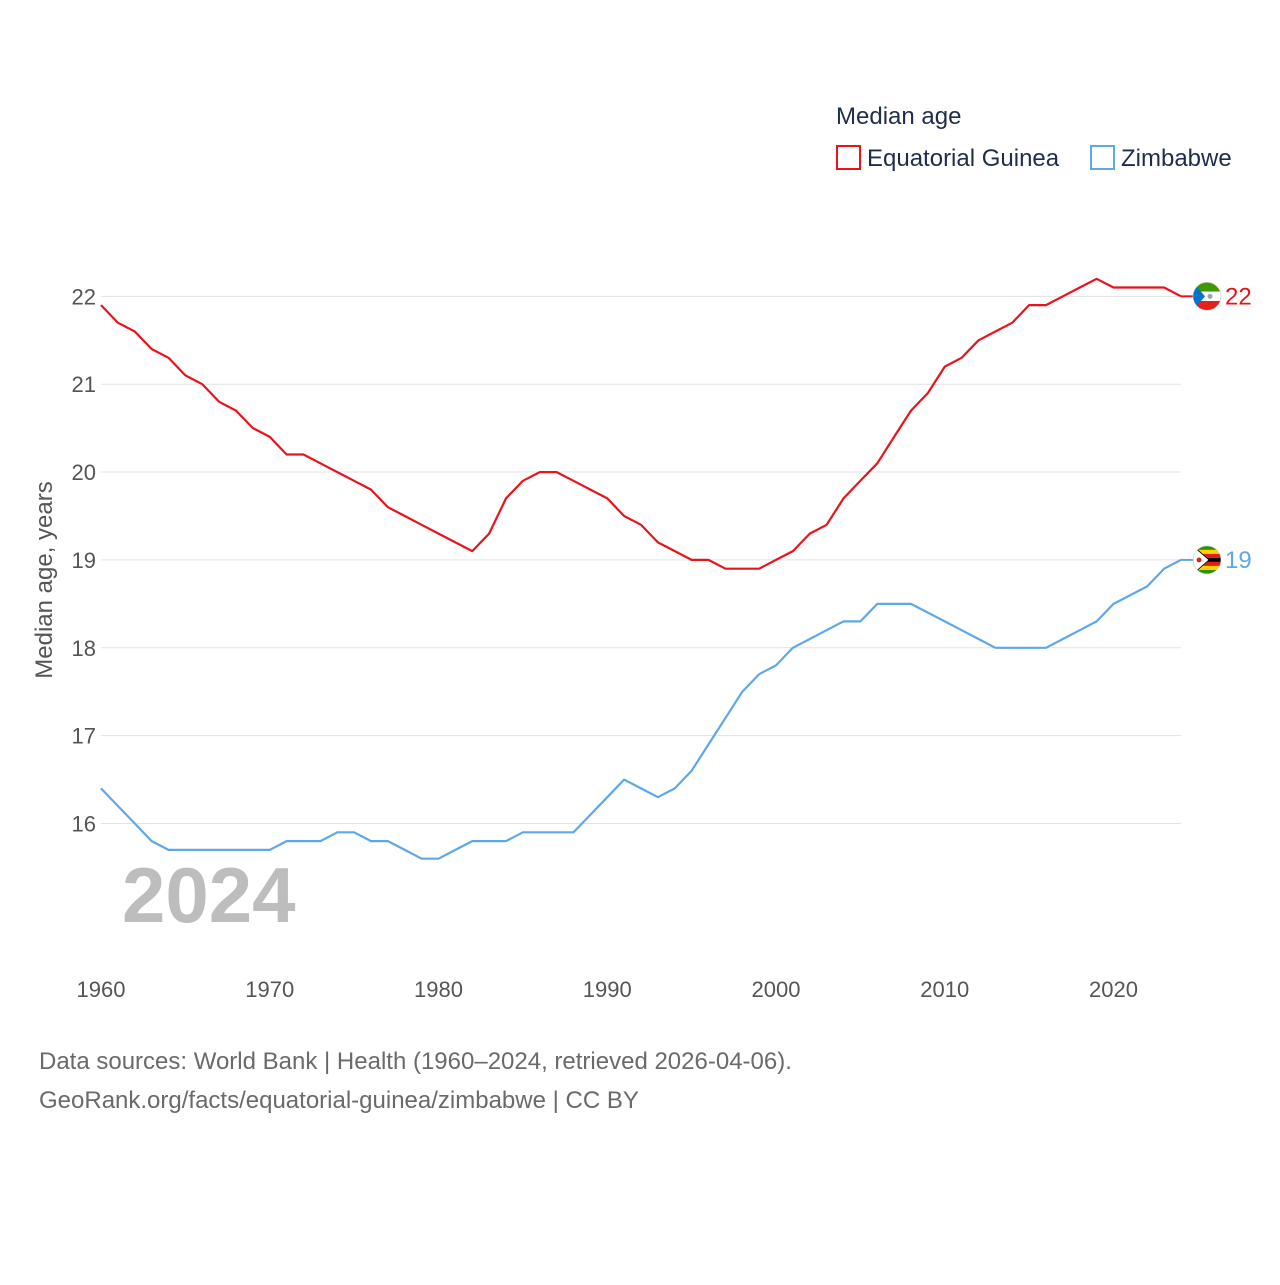  What do you see at coordinates (1216, 428) in the screenshot?
I see `series-end-markers: 22 19` at bounding box center [1216, 428].